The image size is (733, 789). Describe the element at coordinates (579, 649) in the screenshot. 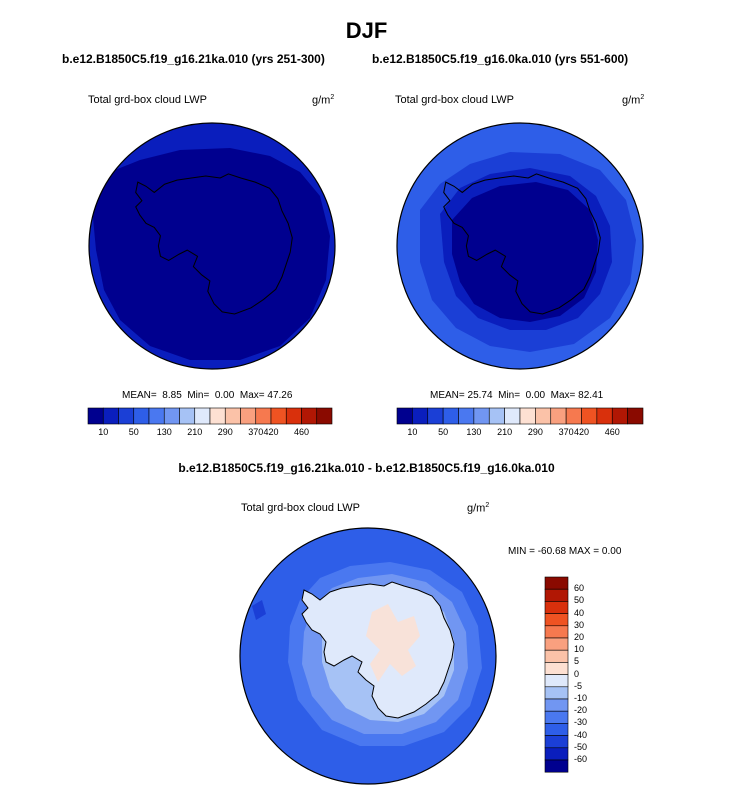

I see `diff-colorbar-tick: 10` at that location.